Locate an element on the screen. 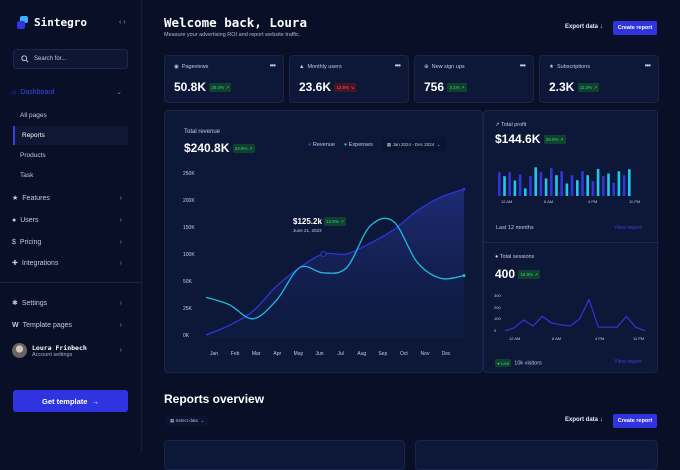 The image size is (680, 470). label: Export data is located at coordinates (582, 27).